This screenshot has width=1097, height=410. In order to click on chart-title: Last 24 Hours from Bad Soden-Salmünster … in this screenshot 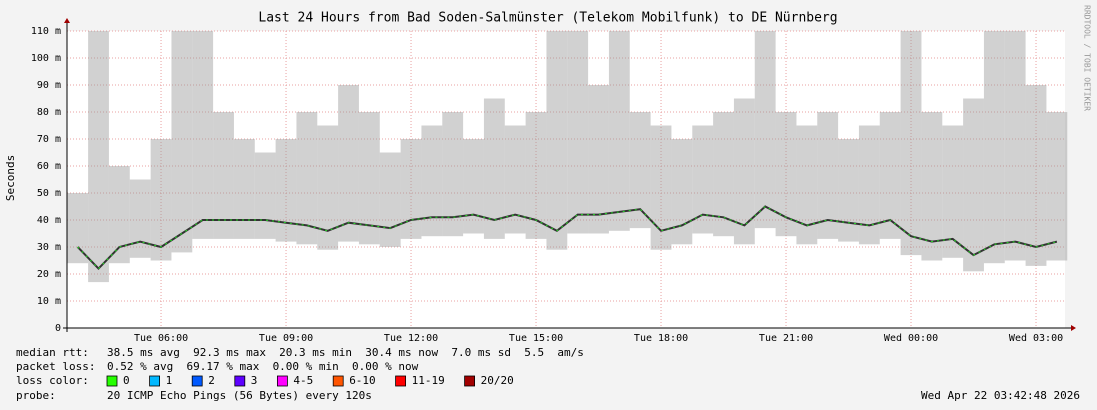, I will do `click(547, 18)`.